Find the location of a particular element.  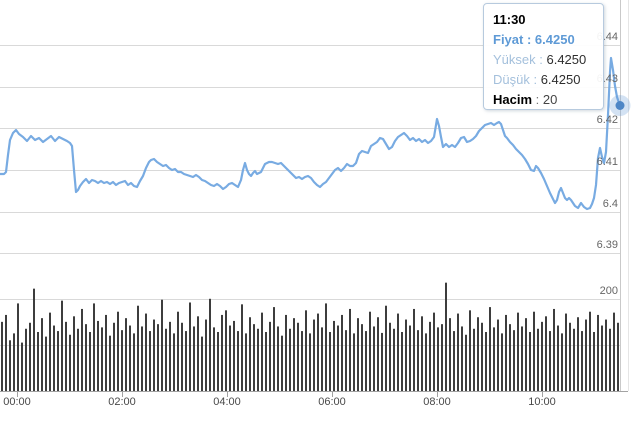

tooltip-row-fiyat: Fiyat : 6.4250 is located at coordinates (534, 39).